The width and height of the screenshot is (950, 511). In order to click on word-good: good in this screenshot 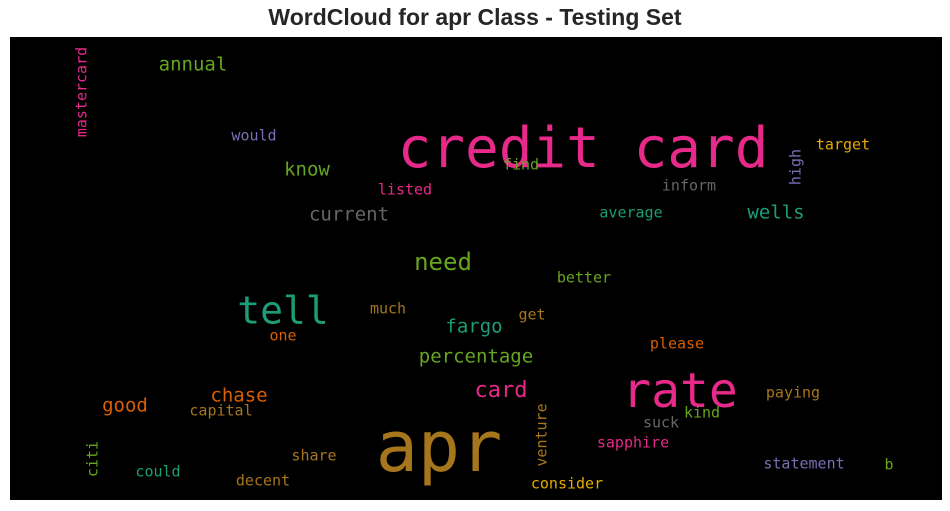, I will do `click(125, 406)`.